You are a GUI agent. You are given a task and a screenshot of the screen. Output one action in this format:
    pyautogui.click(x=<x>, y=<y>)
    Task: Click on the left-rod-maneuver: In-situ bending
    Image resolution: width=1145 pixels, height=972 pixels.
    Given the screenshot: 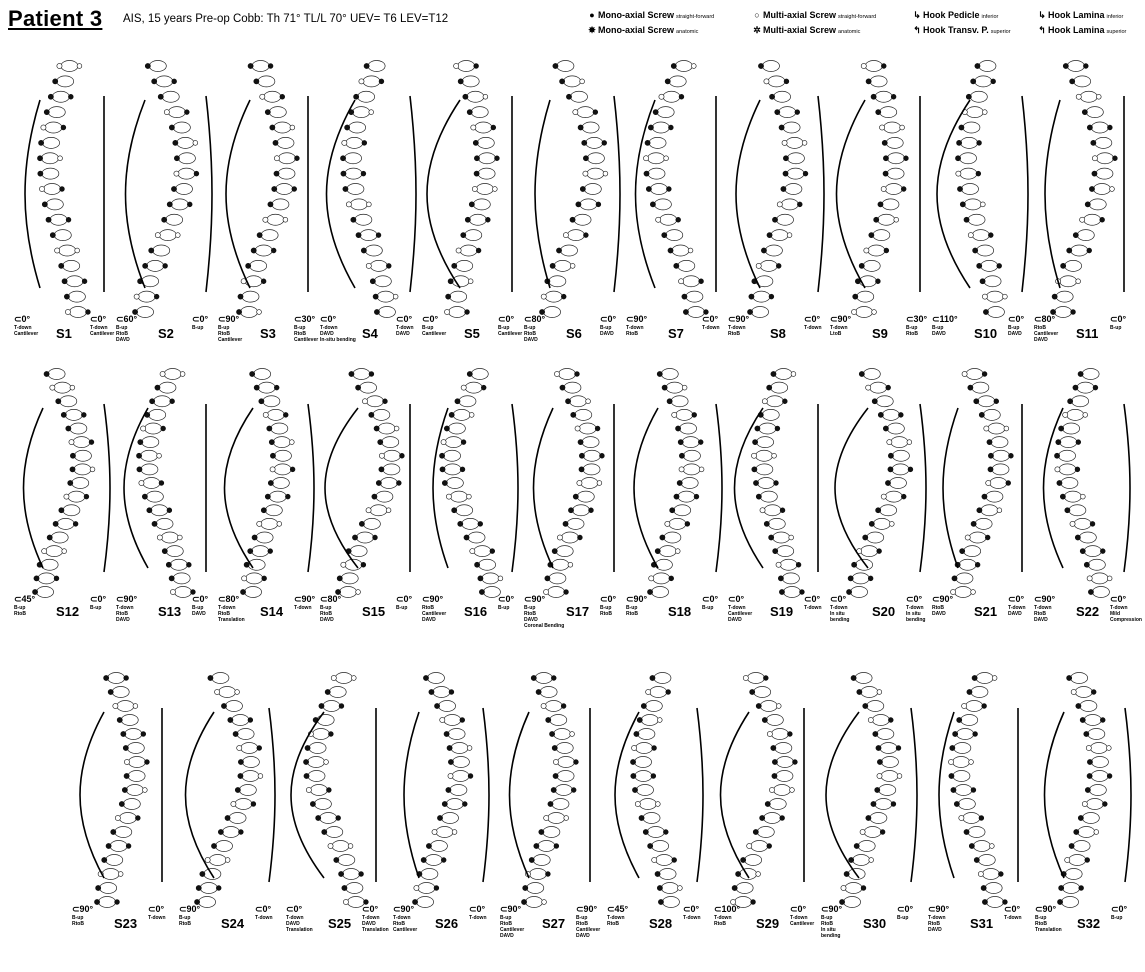 What is the action you would take?
    pyautogui.click(x=338, y=340)
    